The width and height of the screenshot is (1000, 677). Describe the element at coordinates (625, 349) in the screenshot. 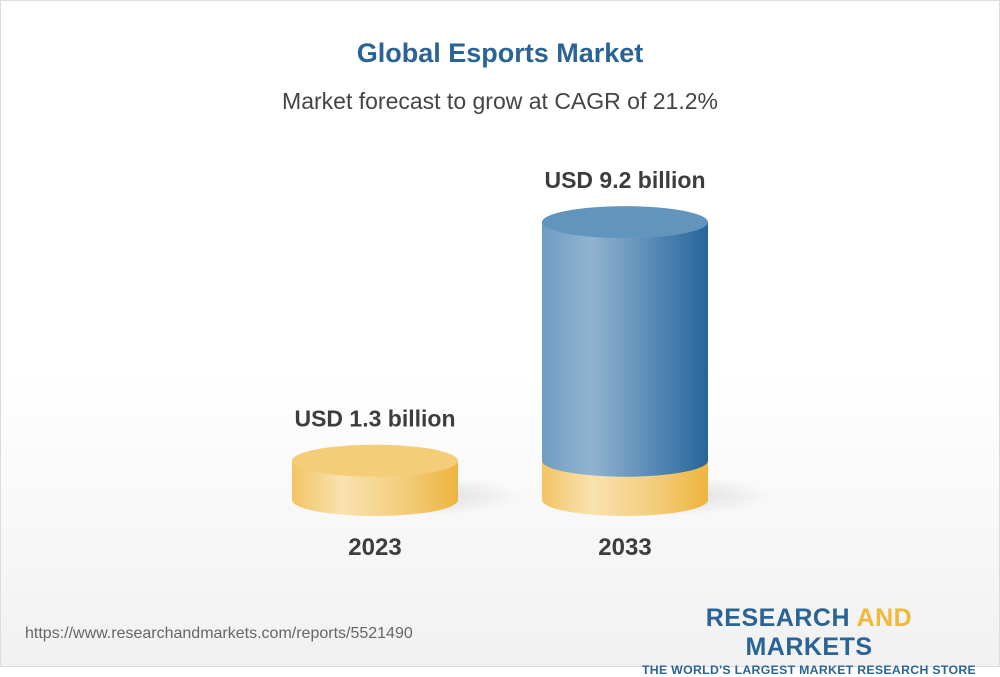

I see `cylinder-2033-body` at that location.